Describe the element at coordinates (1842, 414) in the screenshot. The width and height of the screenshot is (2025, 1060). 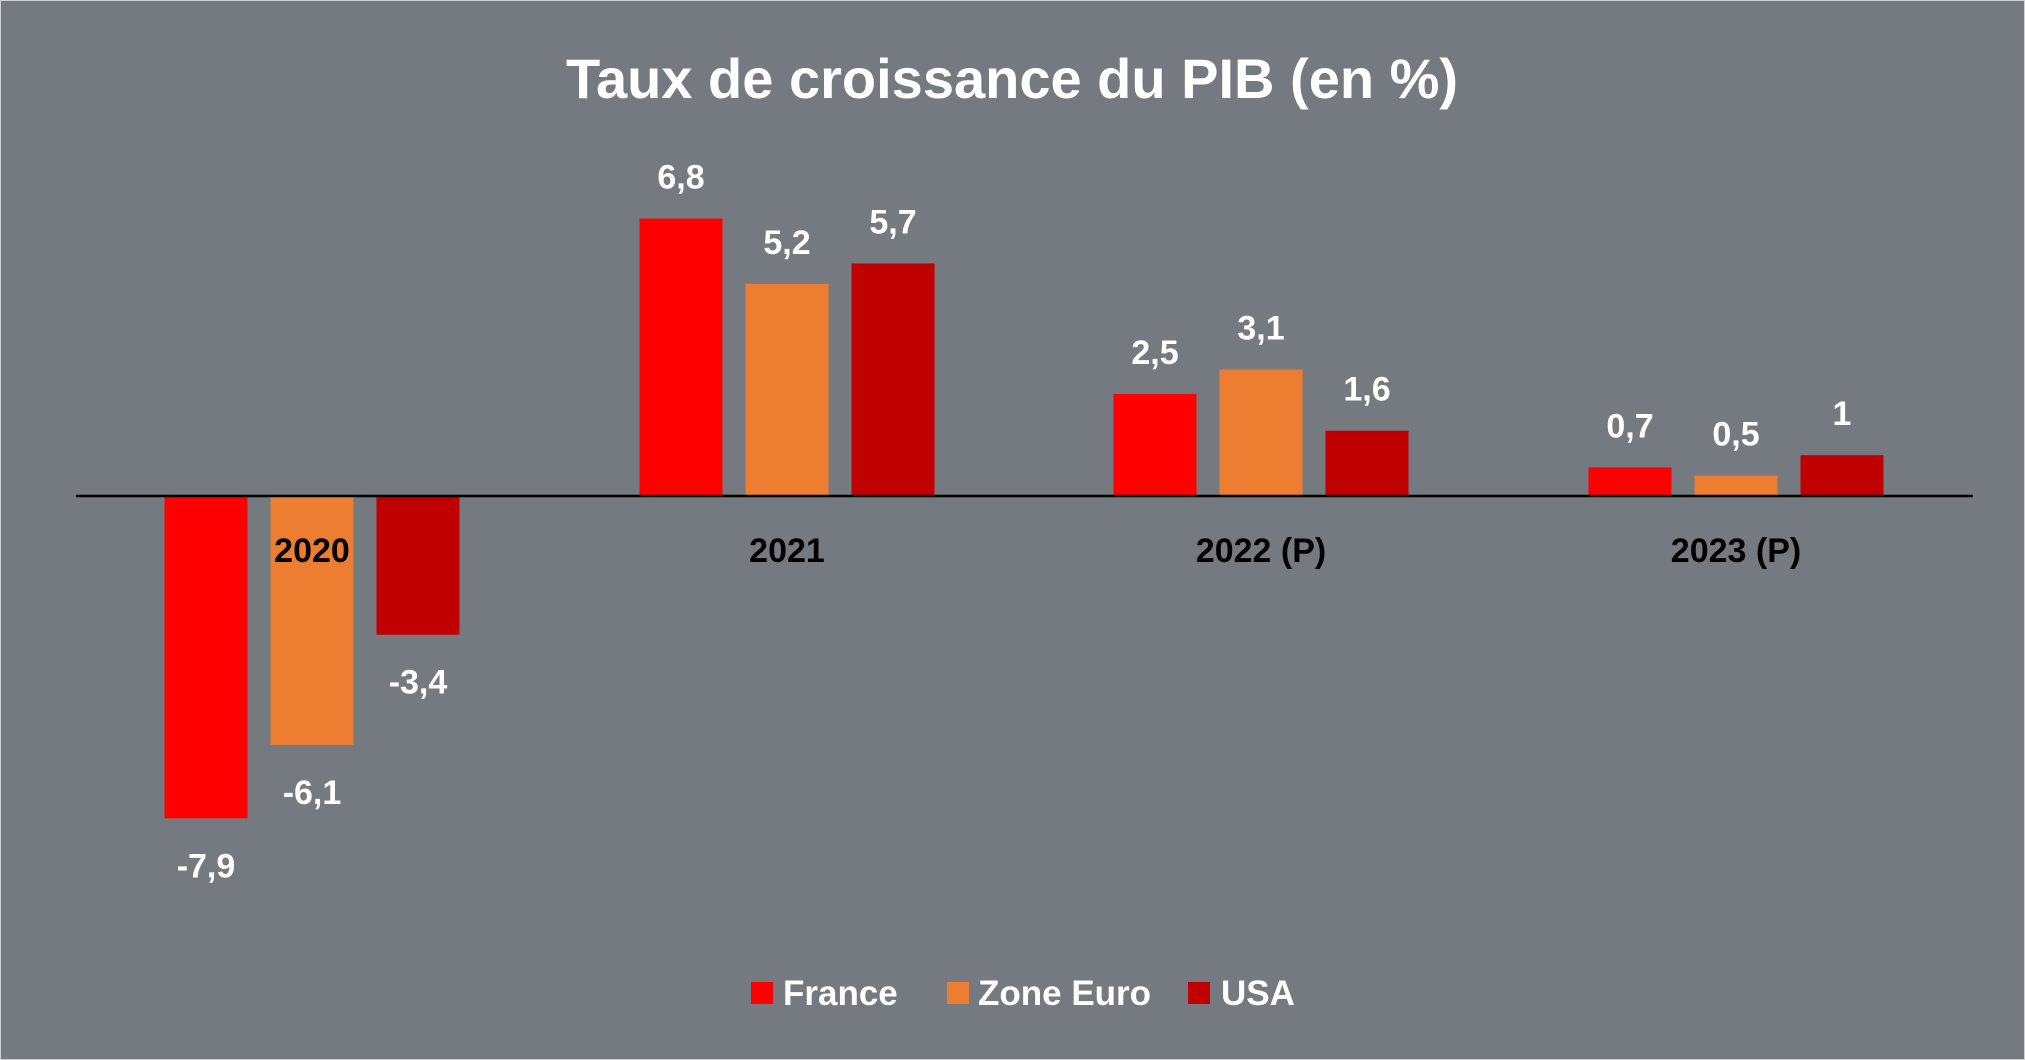
I see `data-label-usa-2023-p: 1` at that location.